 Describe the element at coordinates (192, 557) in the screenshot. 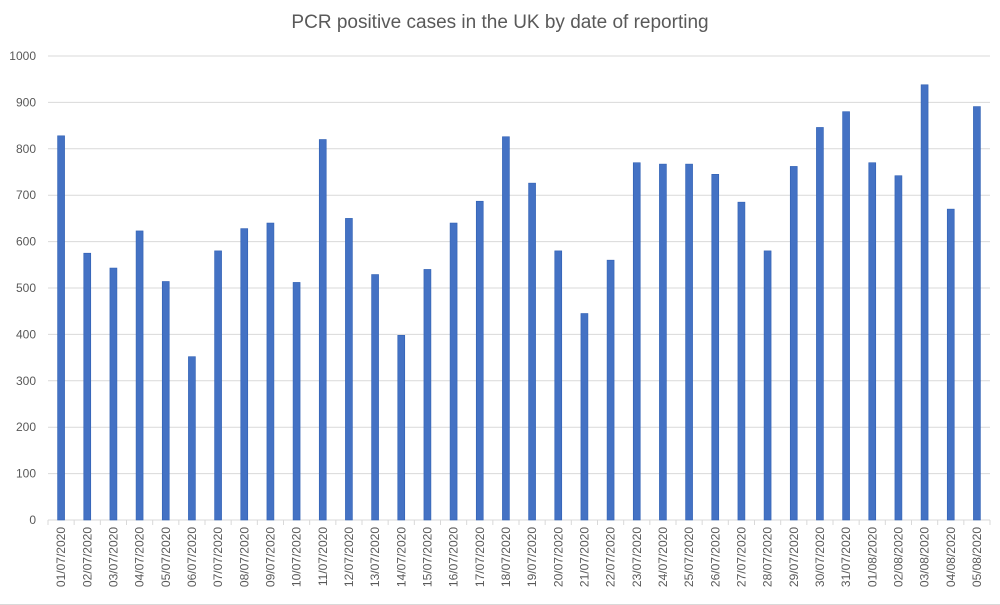

I see `x-tick-label: 06/07/2020` at that location.